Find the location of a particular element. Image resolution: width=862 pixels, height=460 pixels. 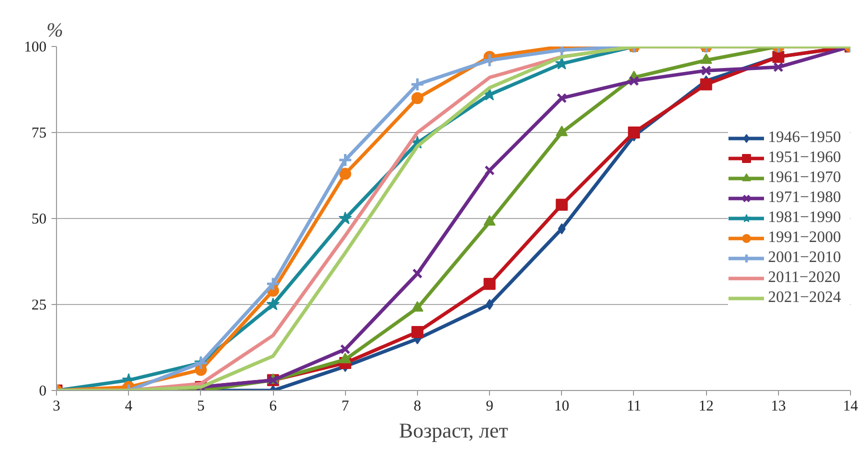

x-tick-label: 5 is located at coordinates (201, 406).